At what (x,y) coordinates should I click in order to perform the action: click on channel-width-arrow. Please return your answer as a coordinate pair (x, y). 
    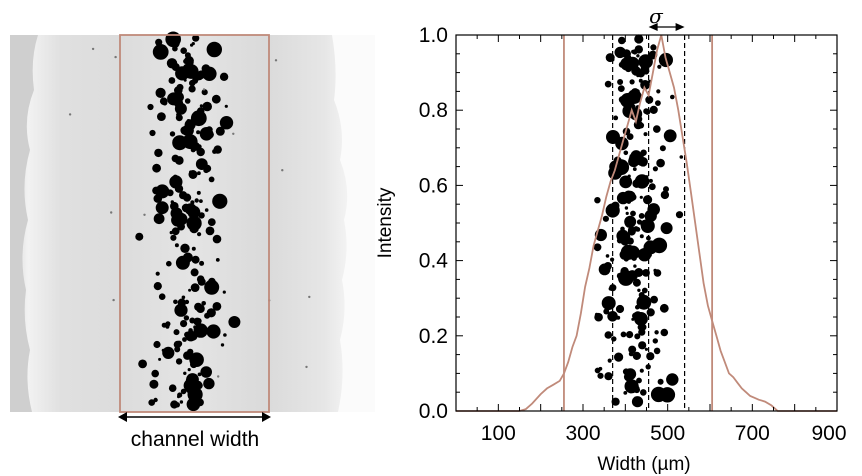
    Looking at the image, I should click on (194, 417).